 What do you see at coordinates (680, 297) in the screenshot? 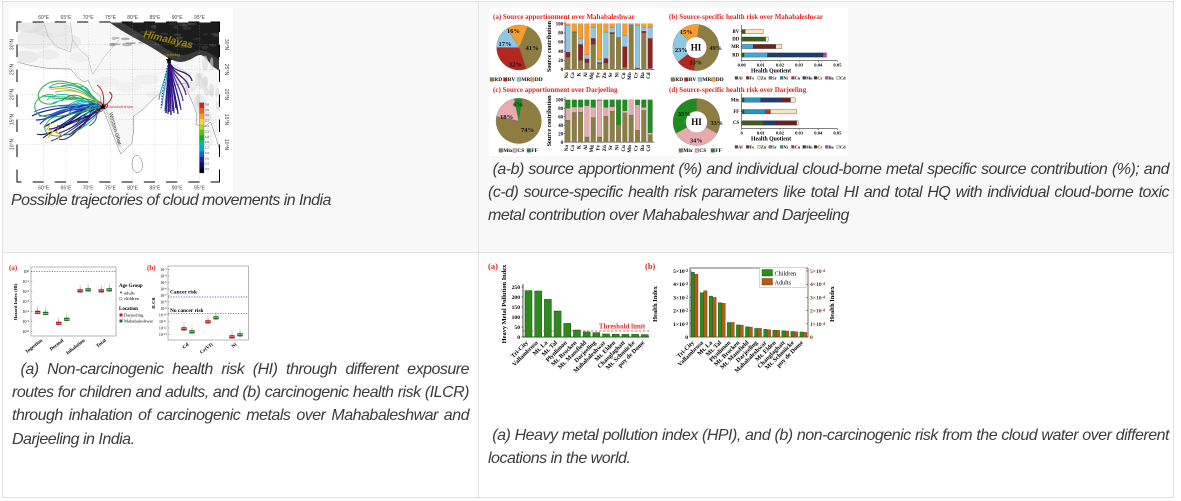
I see `svg-text: 3×10⁻²` at bounding box center [680, 297].